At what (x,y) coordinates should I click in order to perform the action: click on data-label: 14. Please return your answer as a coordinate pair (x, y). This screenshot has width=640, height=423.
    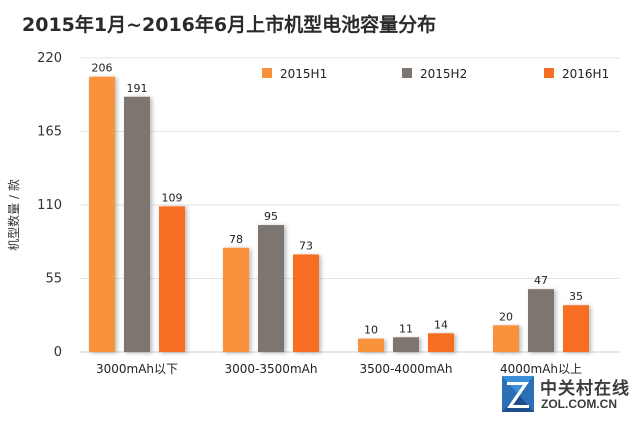
    Looking at the image, I should click on (441, 324).